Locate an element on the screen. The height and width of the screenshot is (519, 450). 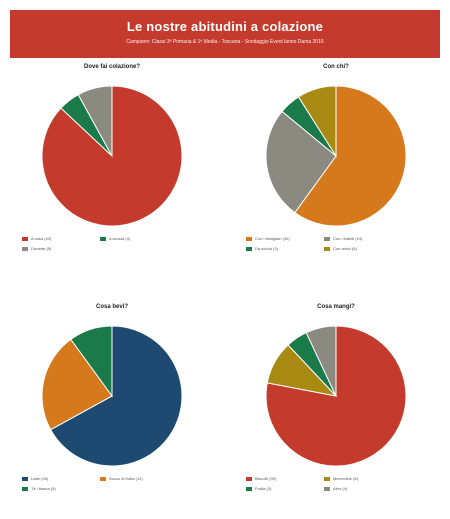
pie-chart-with-whom is located at coordinates (336, 156).